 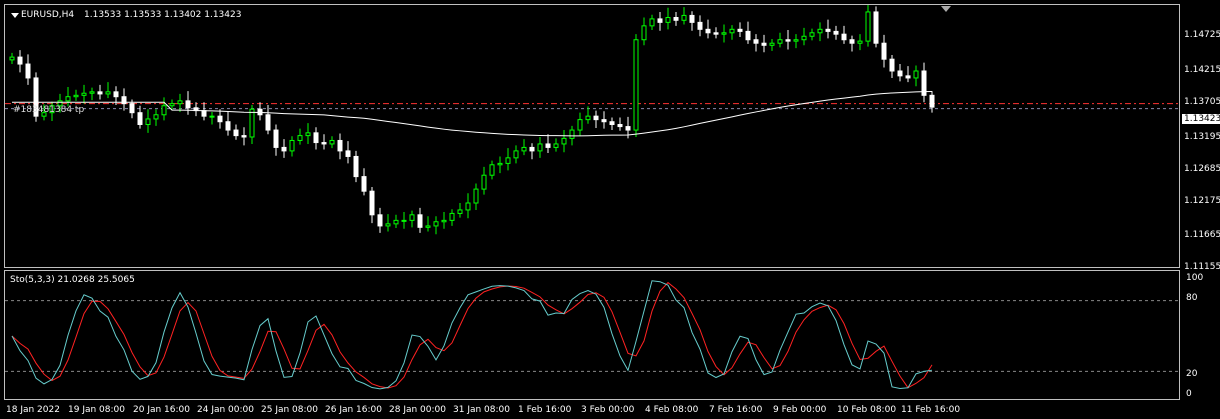 What do you see at coordinates (481, 410) in the screenshot?
I see `time-label: 31 Jan 08:00` at bounding box center [481, 410].